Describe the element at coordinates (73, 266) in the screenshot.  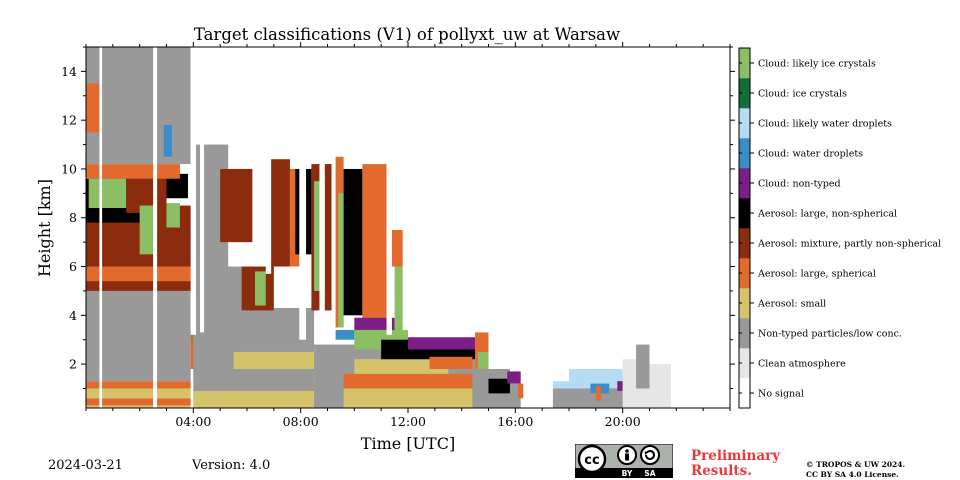
I see `y-tick-label: 6` at that location.